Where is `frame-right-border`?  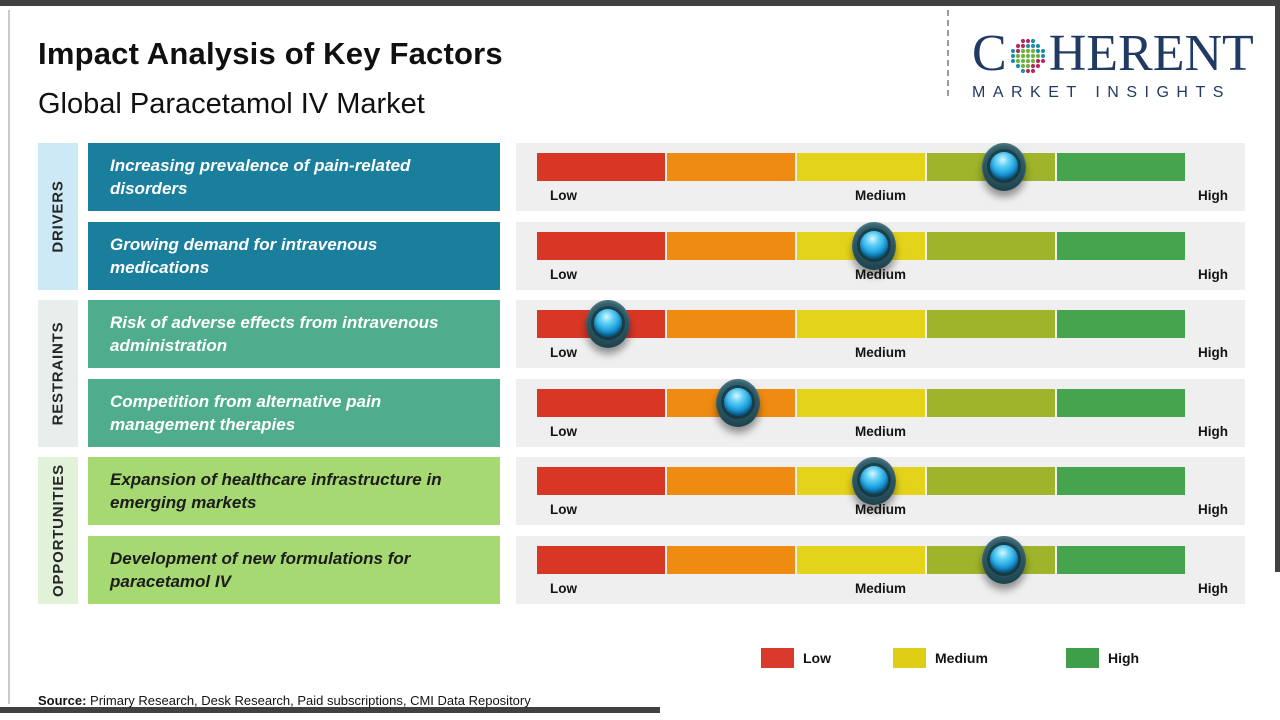 frame-right-border is located at coordinates (1277, 286).